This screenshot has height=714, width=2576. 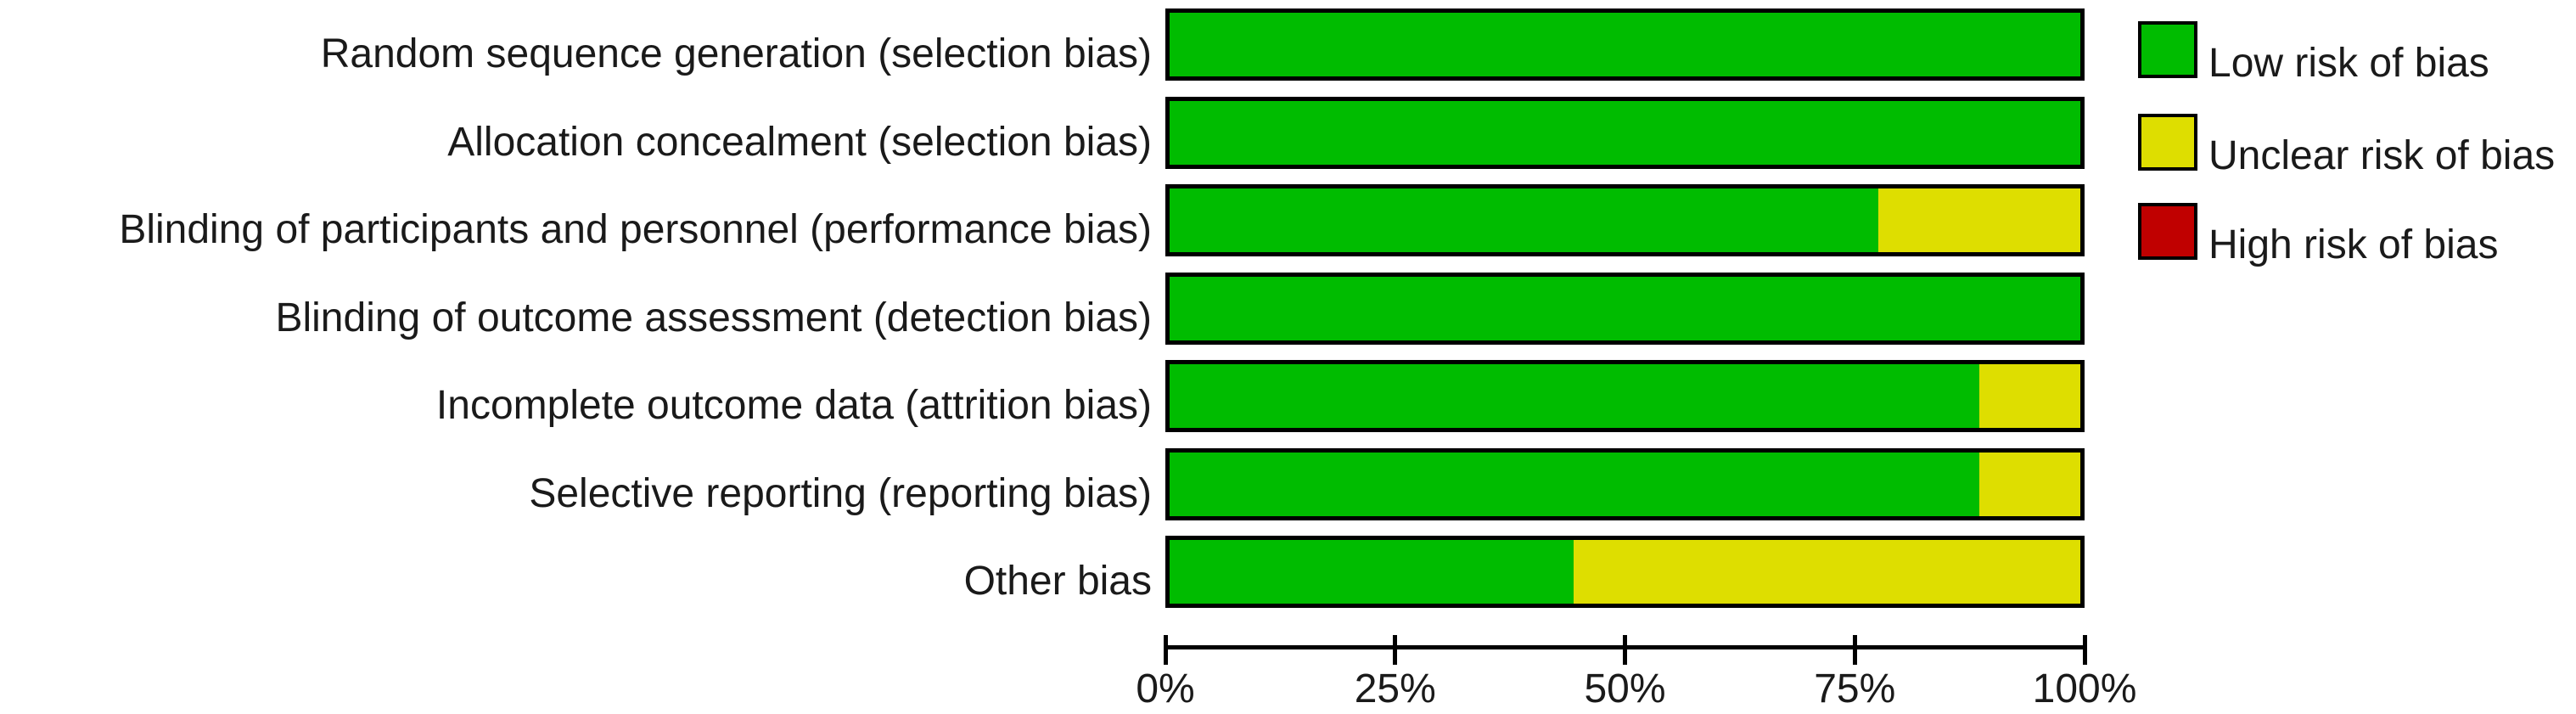 What do you see at coordinates (1057, 582) in the screenshot?
I see `category-label: Other bias` at bounding box center [1057, 582].